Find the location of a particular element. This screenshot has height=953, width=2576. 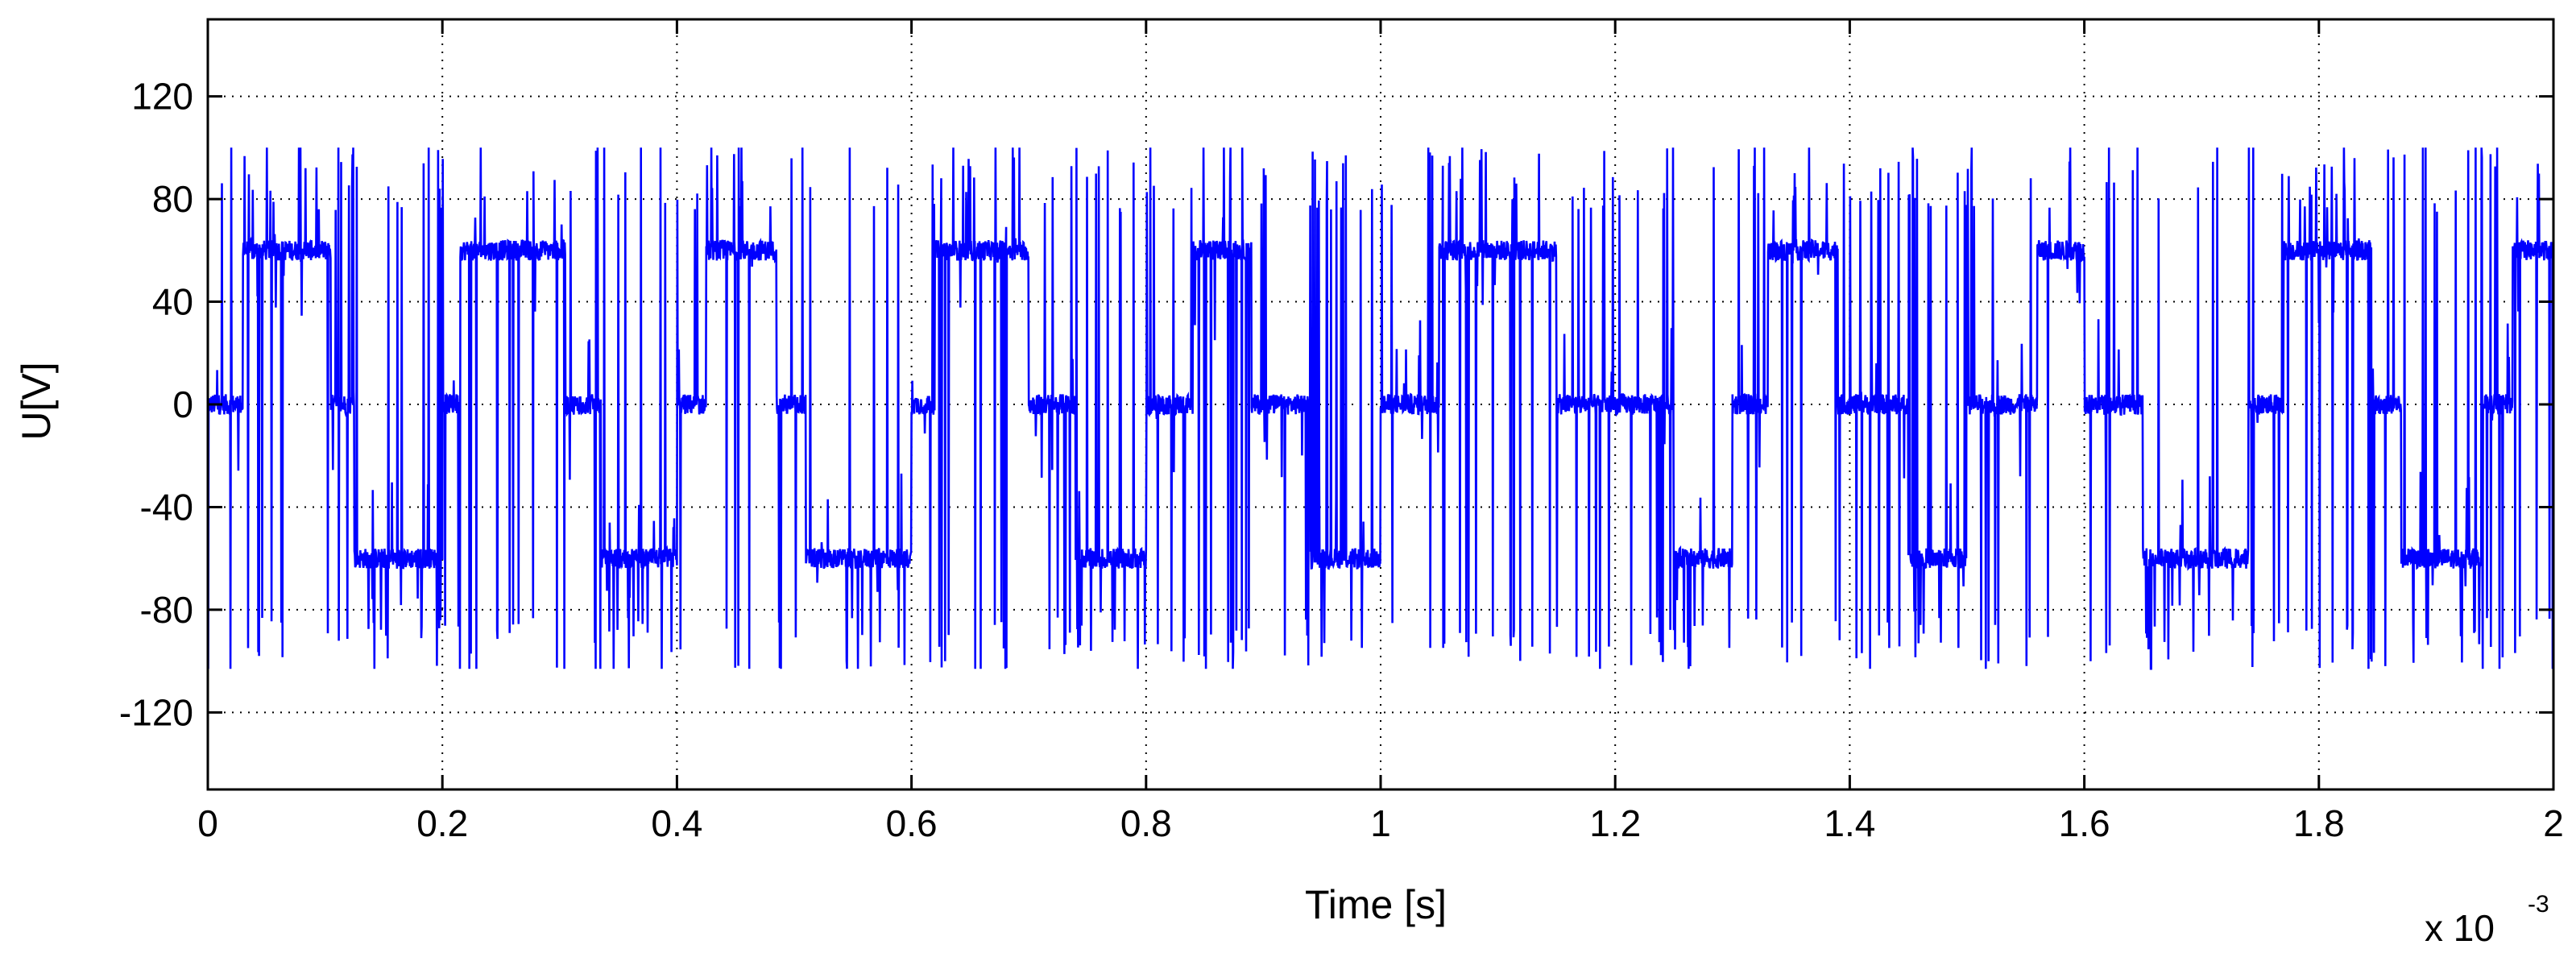

x-tick-label: 1 is located at coordinates (1380, 823).